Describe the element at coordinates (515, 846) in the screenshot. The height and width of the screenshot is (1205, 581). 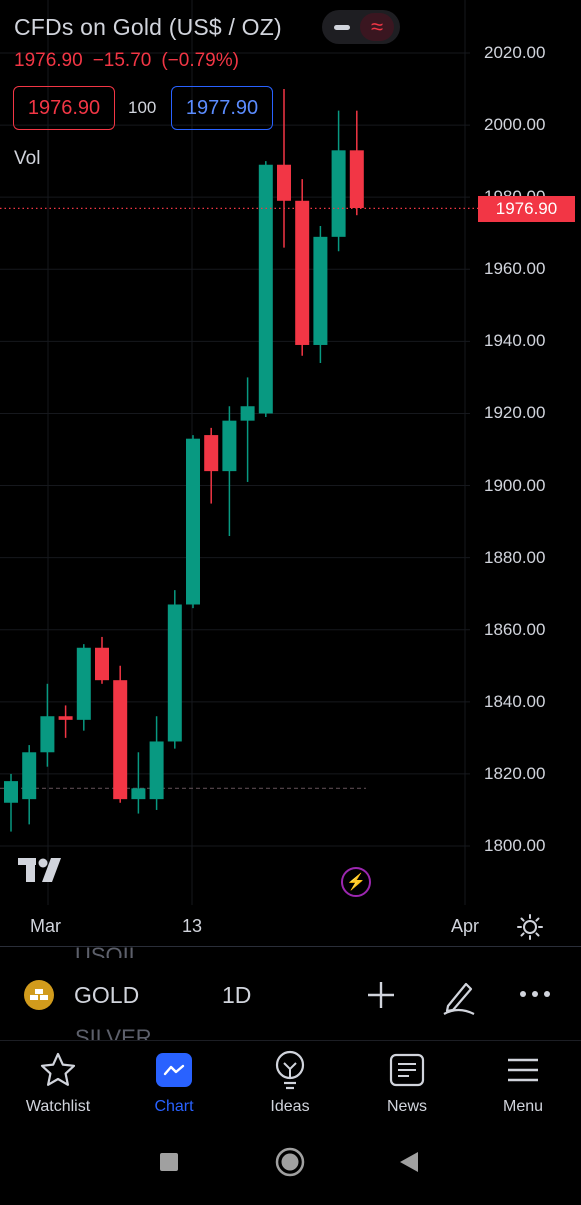
I see `price-axis-label: 1800.00` at that location.